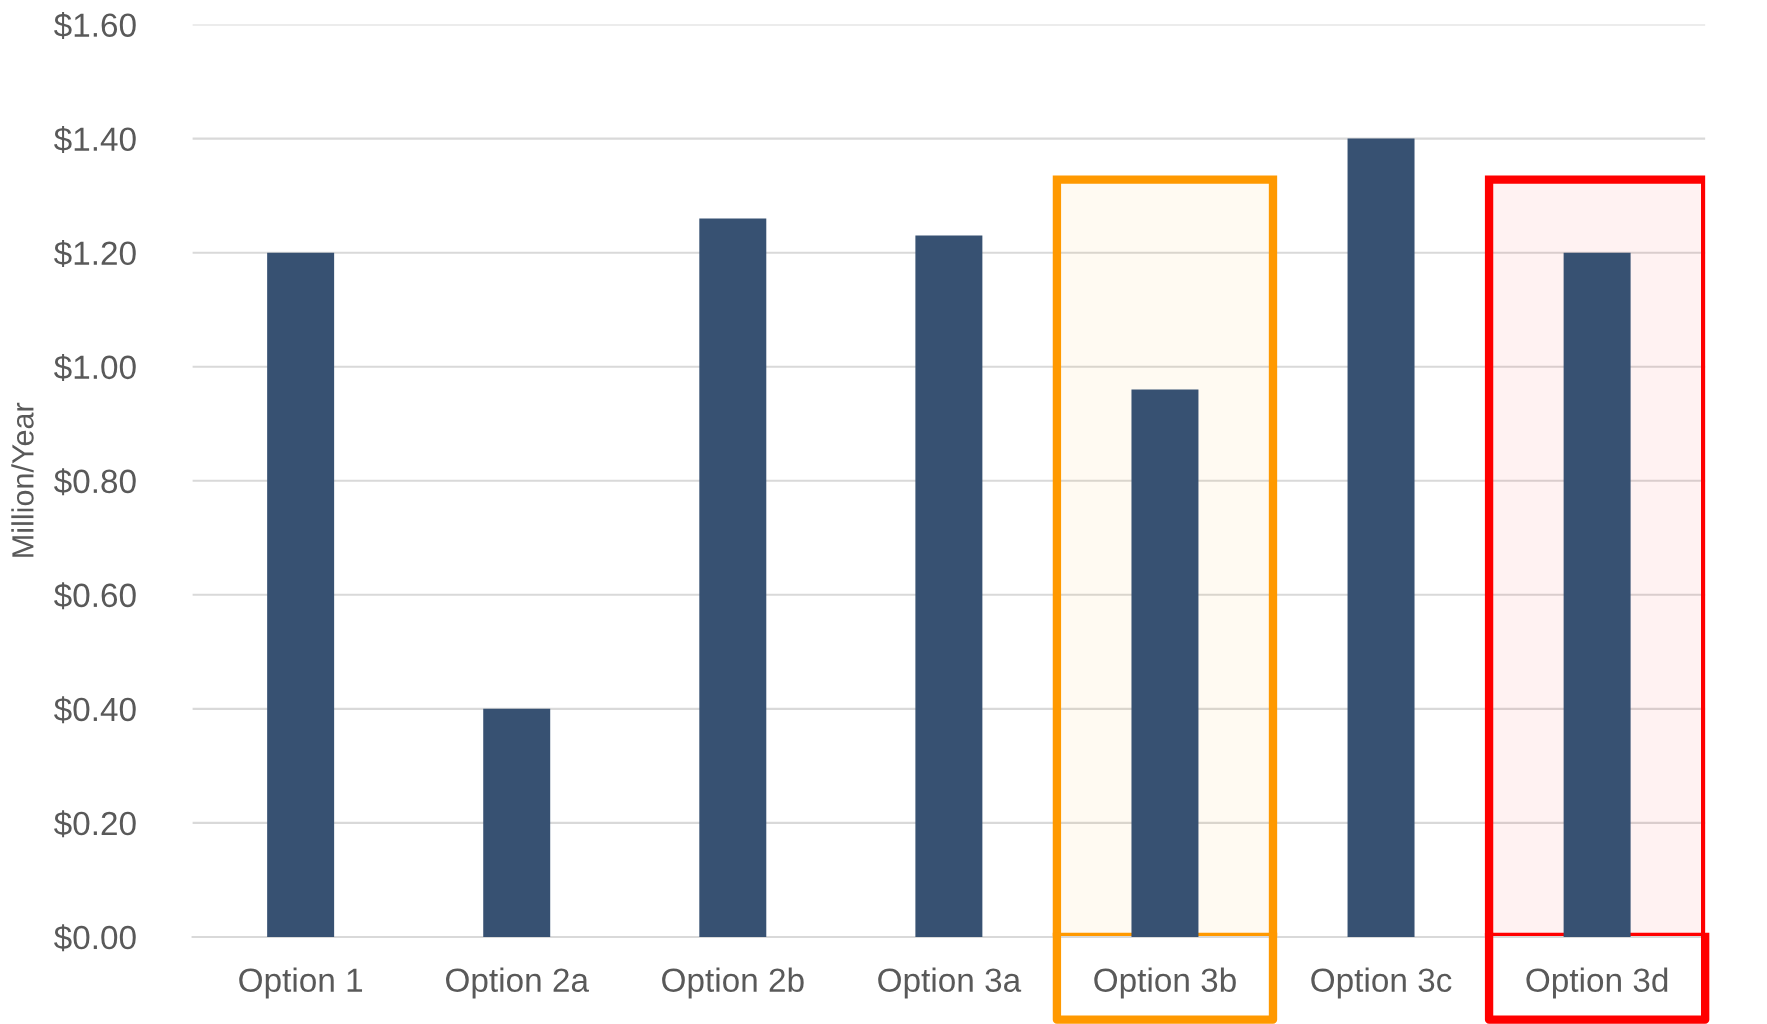 The width and height of the screenshot is (1767, 1024). I want to click on y-tick-label: $0.60, so click(95, 596).